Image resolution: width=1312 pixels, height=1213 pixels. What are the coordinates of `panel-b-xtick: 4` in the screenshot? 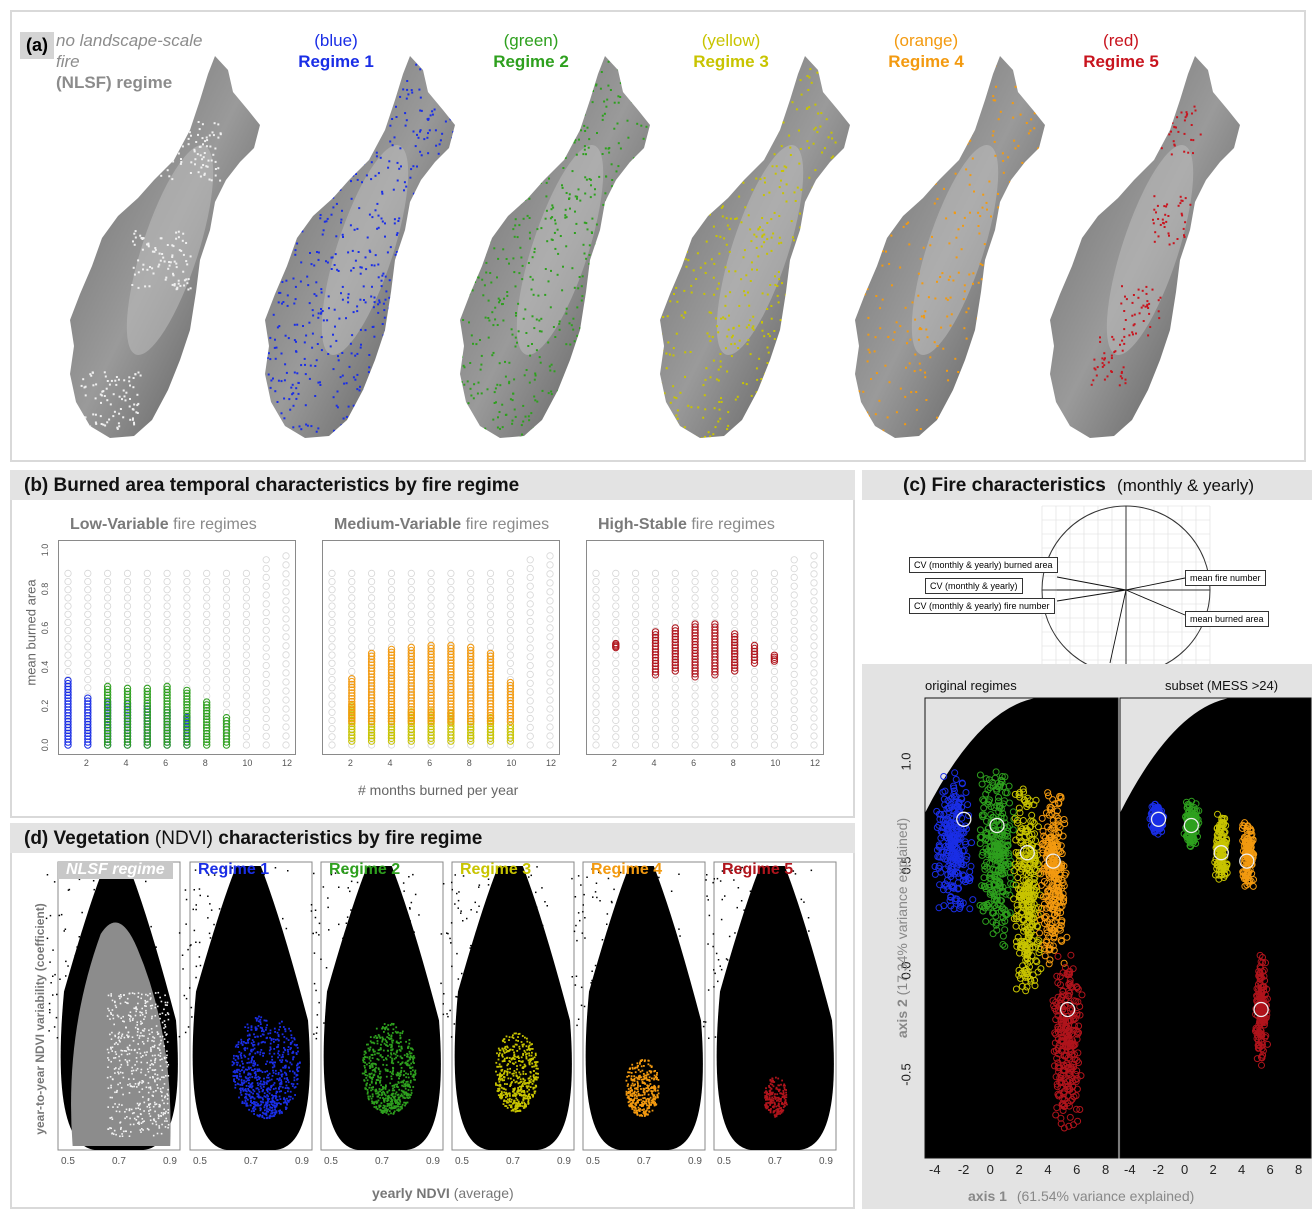 It's located at (126, 763).